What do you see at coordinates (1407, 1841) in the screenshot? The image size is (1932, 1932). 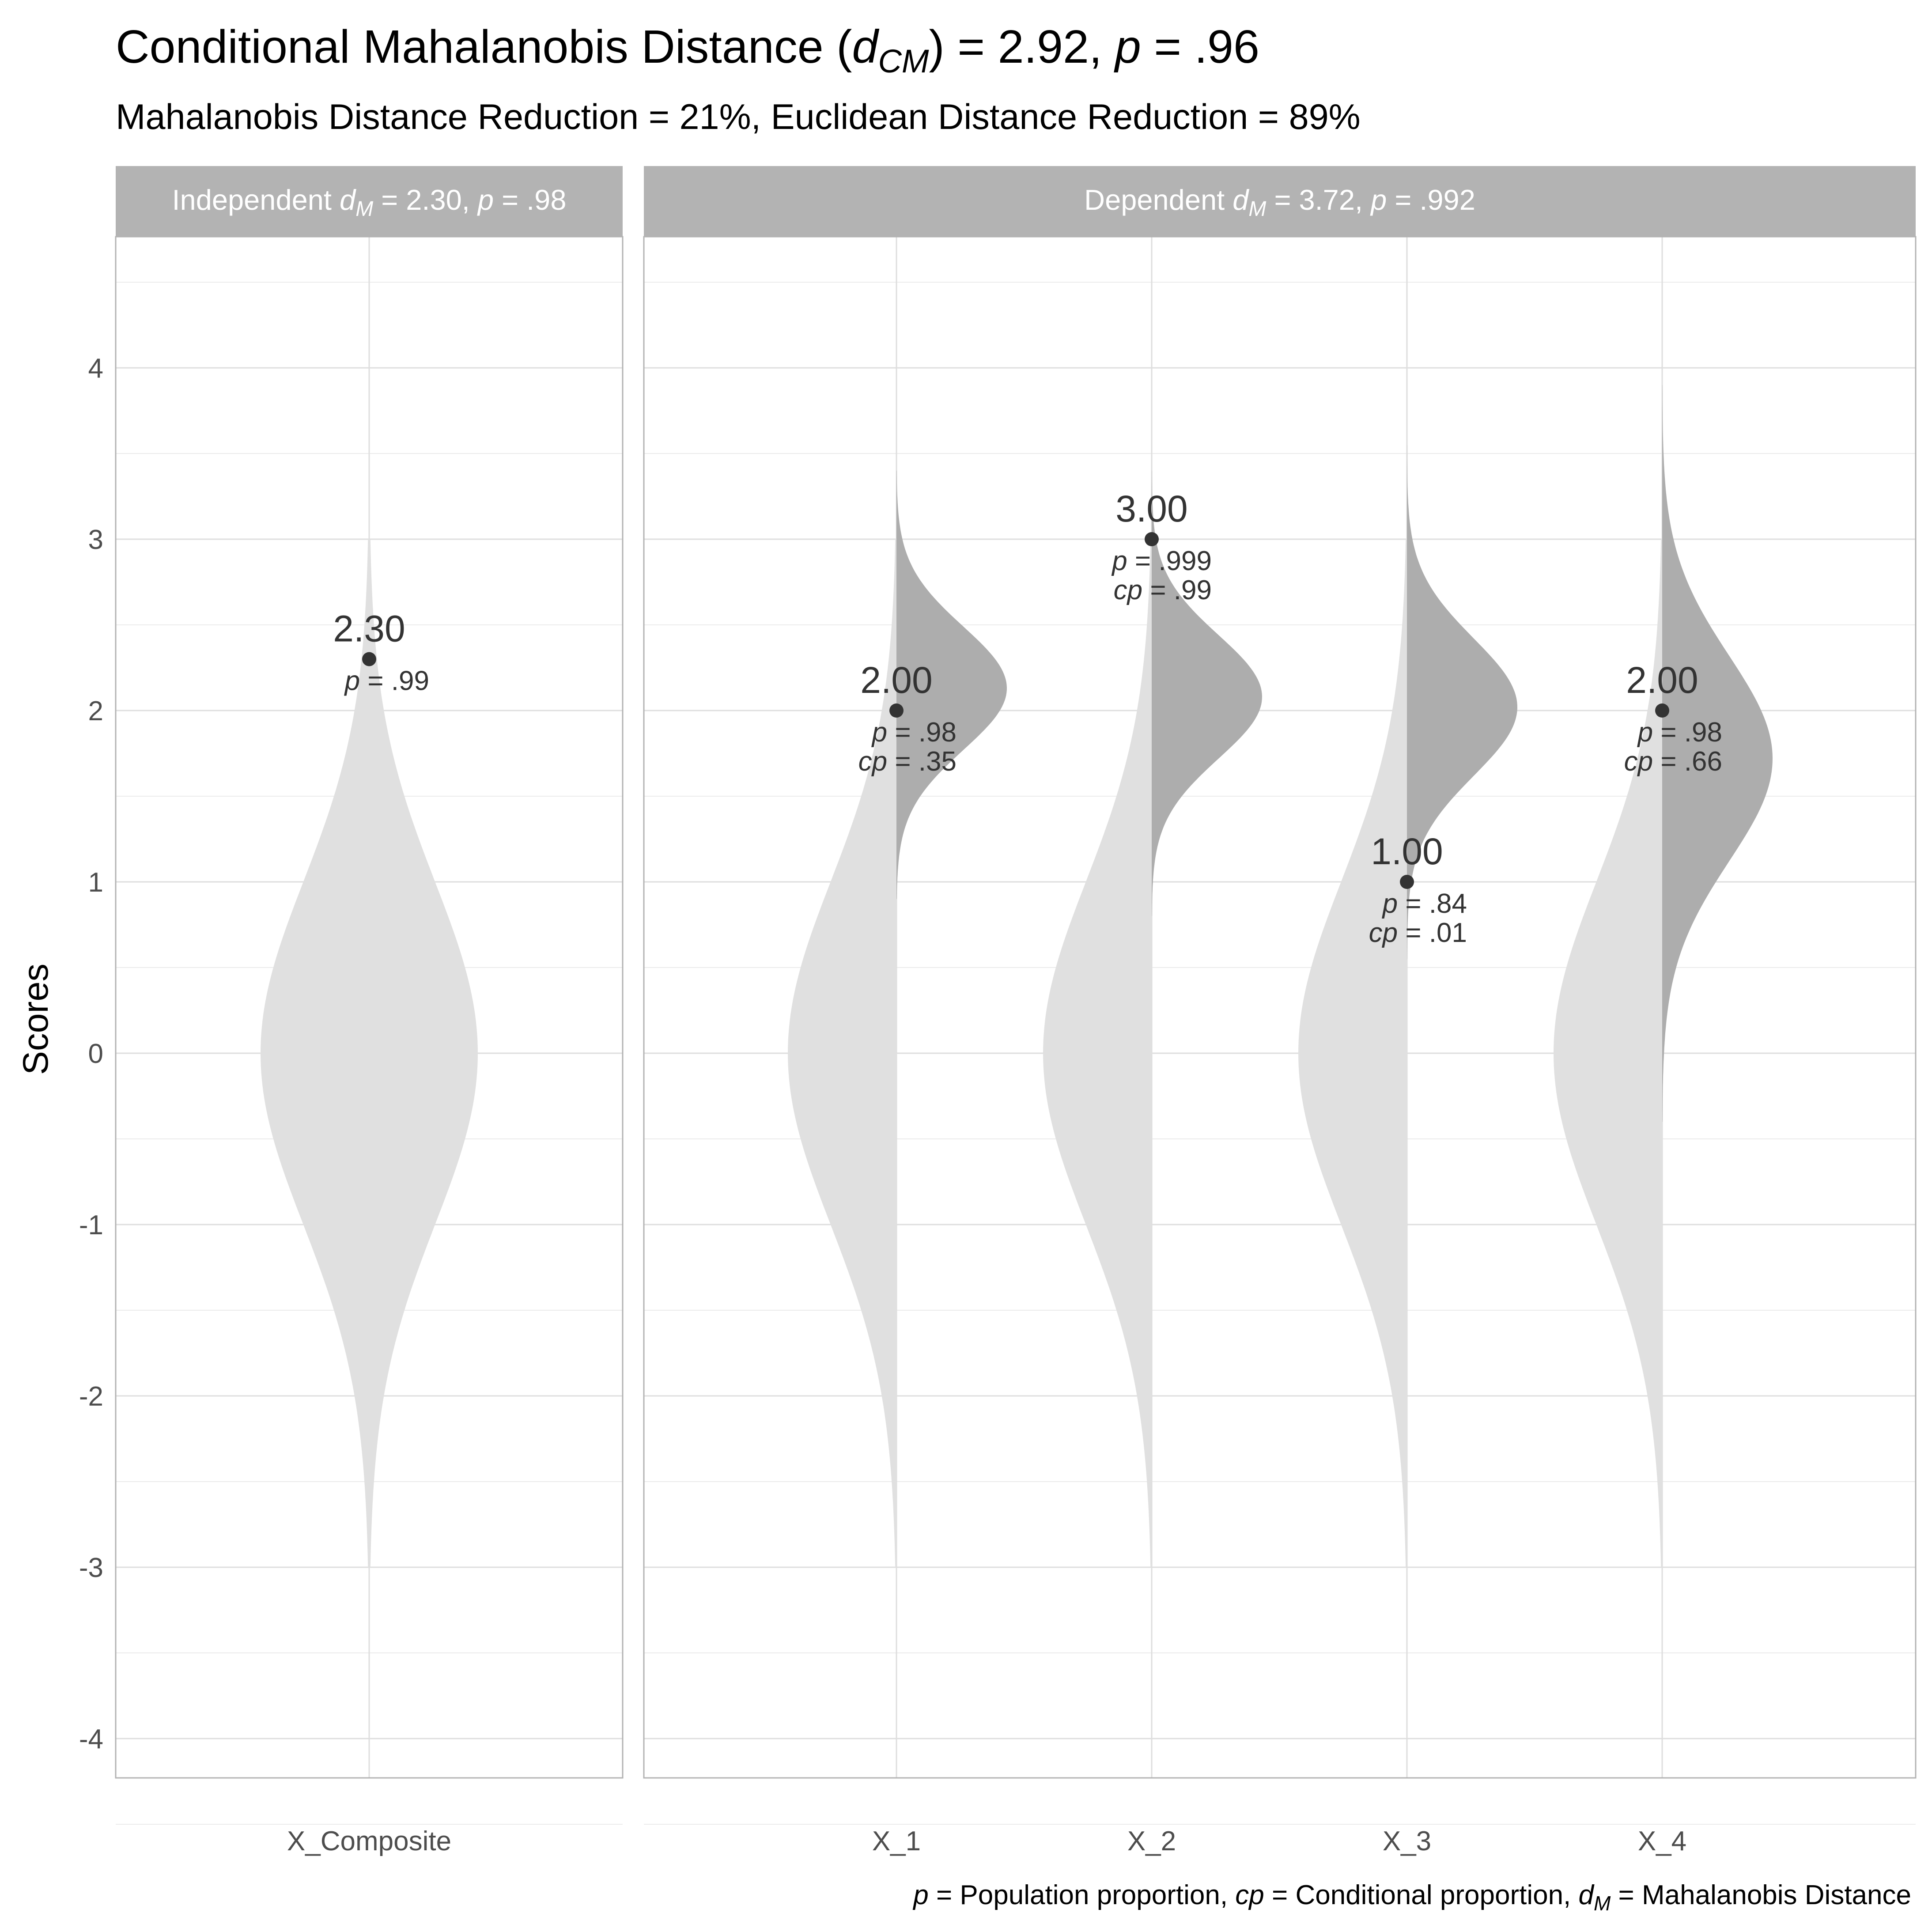 I see `x-tick-label: X_3` at bounding box center [1407, 1841].